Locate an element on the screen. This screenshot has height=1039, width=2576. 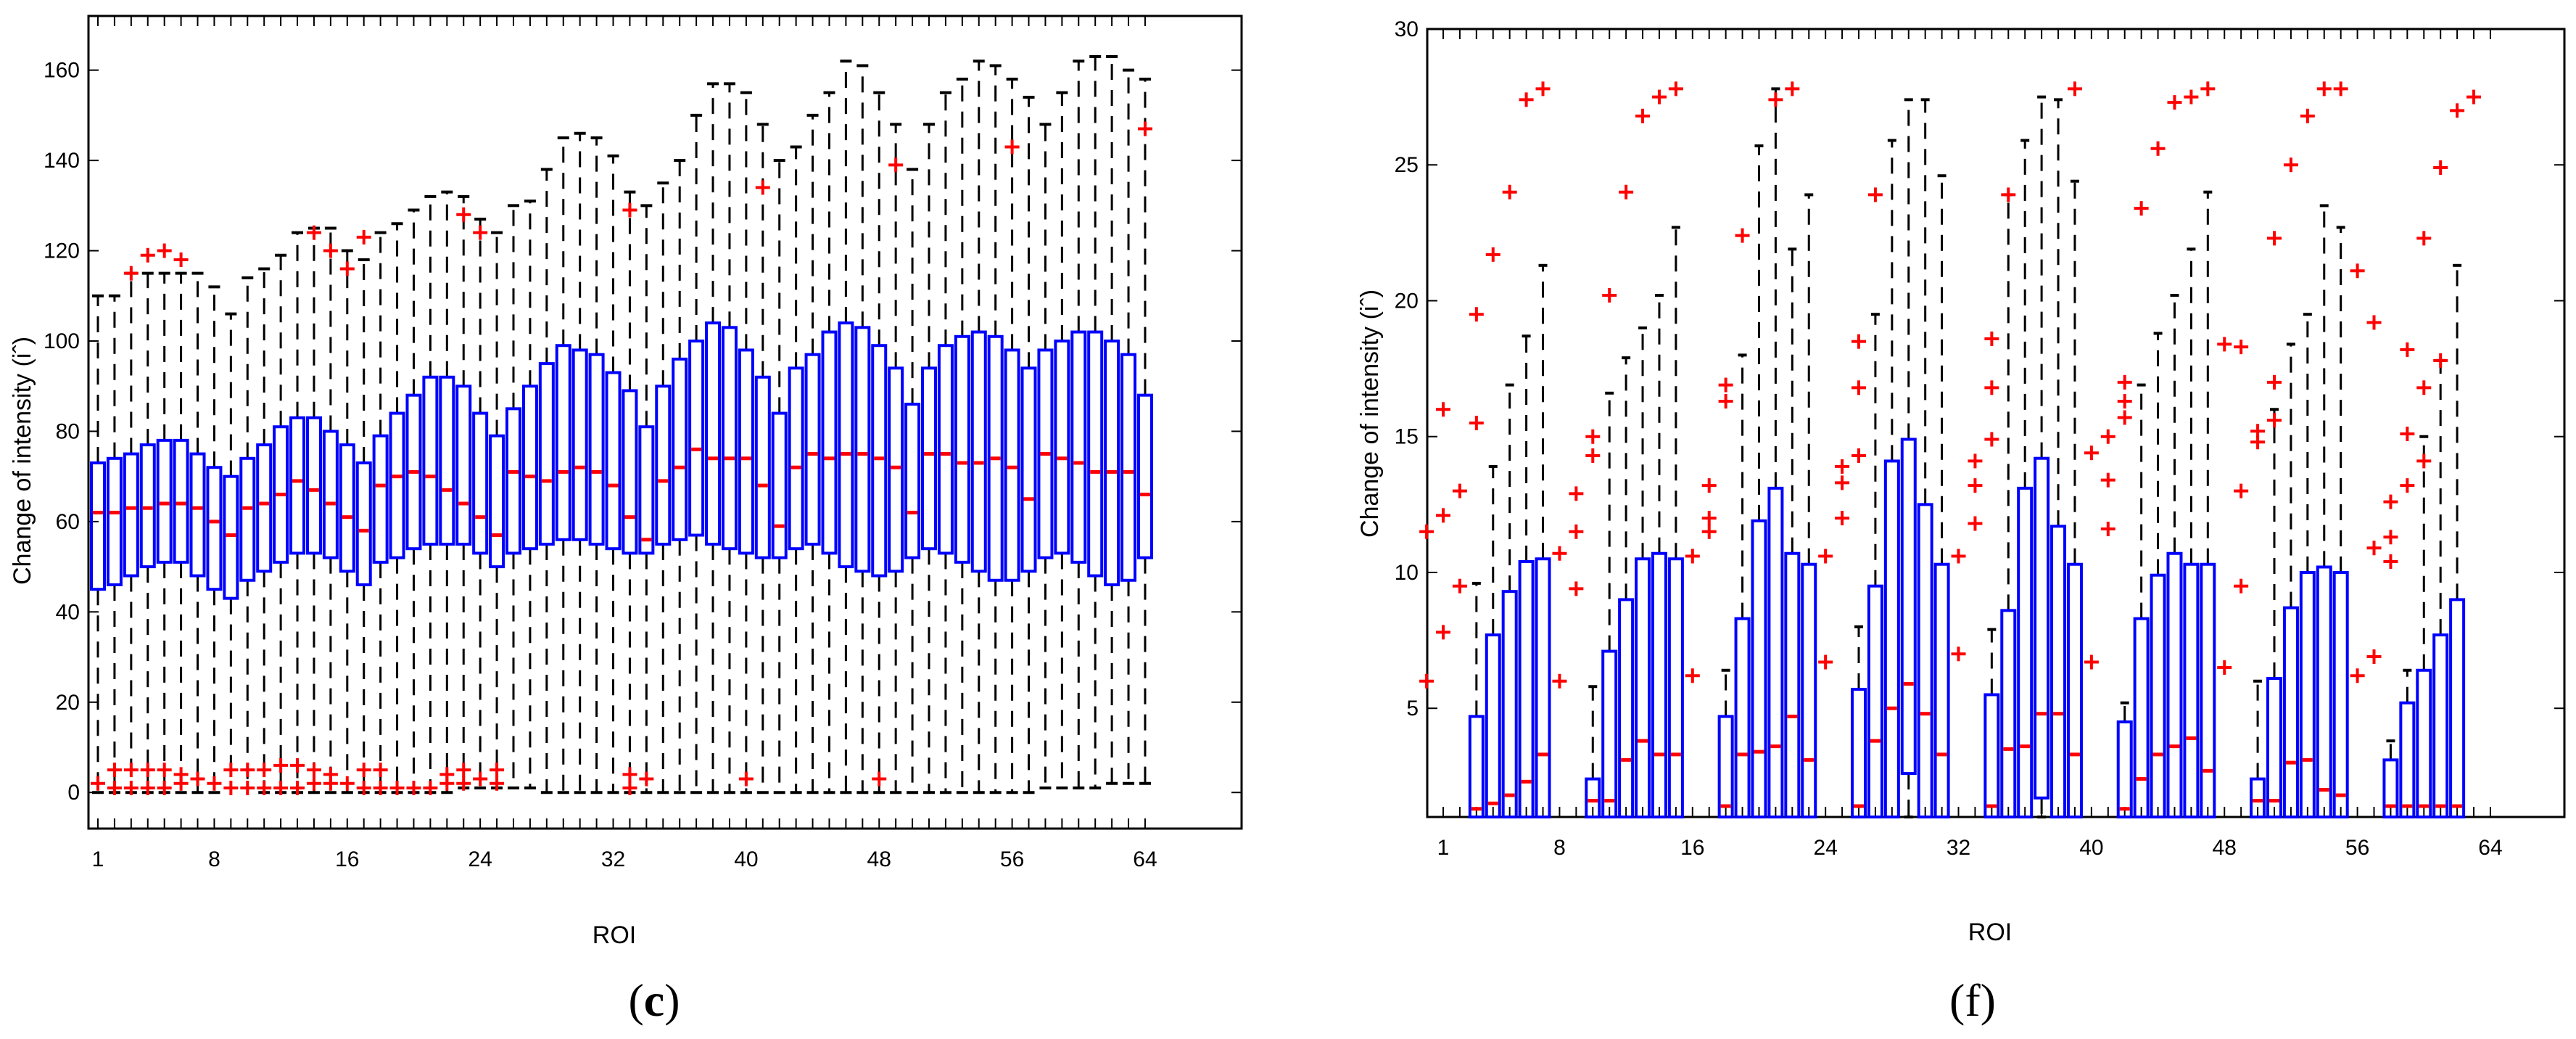
x-tick-label: 32 is located at coordinates (1958, 848).